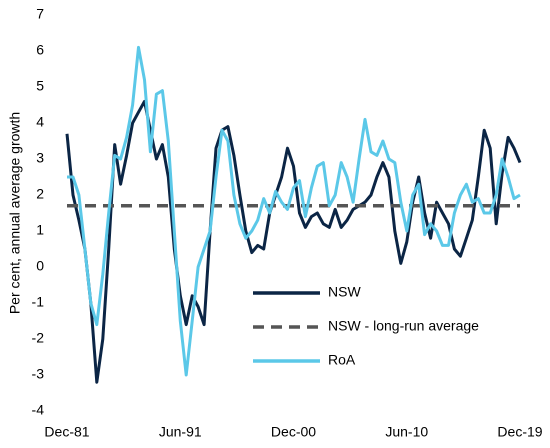 This screenshot has height=448, width=550. Describe the element at coordinates (15, 213) in the screenshot. I see `y-axis-label: Per cent, annual average growth` at that location.